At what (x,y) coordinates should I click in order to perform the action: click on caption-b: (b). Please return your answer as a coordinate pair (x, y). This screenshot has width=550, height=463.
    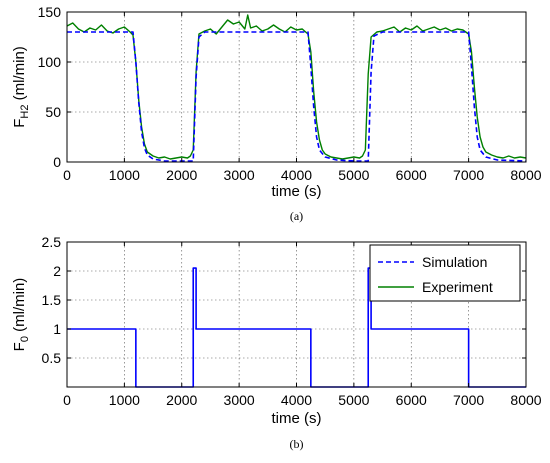
    Looking at the image, I should click on (297, 444).